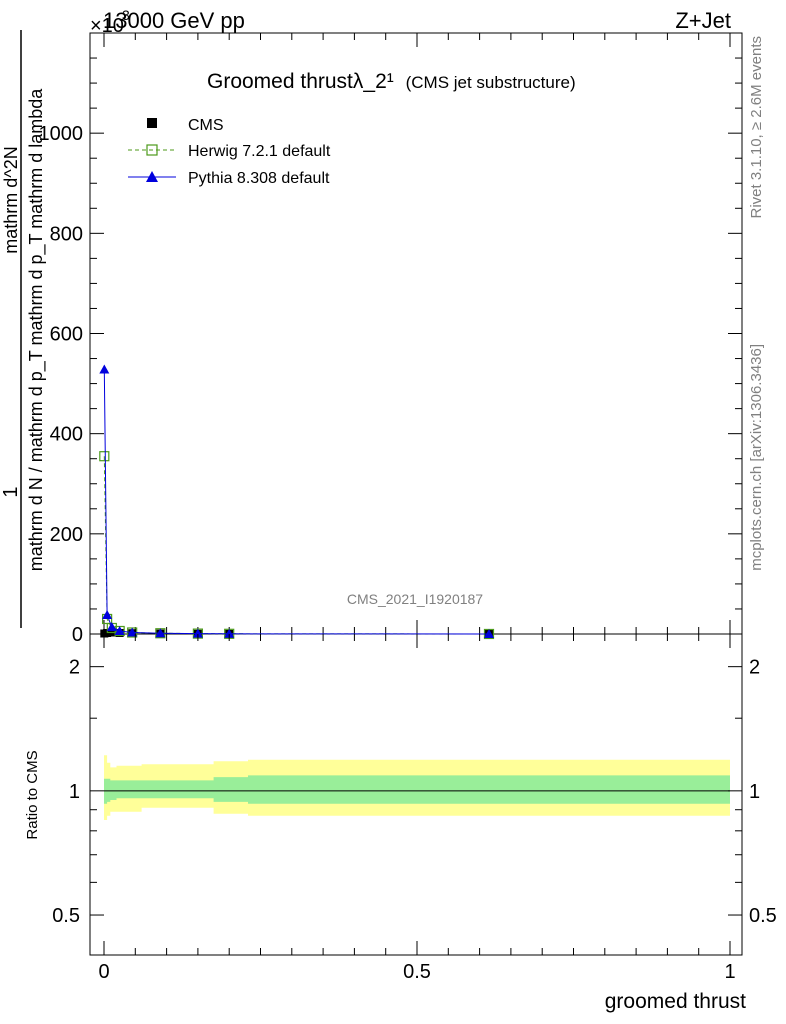  What do you see at coordinates (756, 127) in the screenshot?
I see `rivet-version-label: Rivet 3.1.10, ≥ 2.6M events` at bounding box center [756, 127].